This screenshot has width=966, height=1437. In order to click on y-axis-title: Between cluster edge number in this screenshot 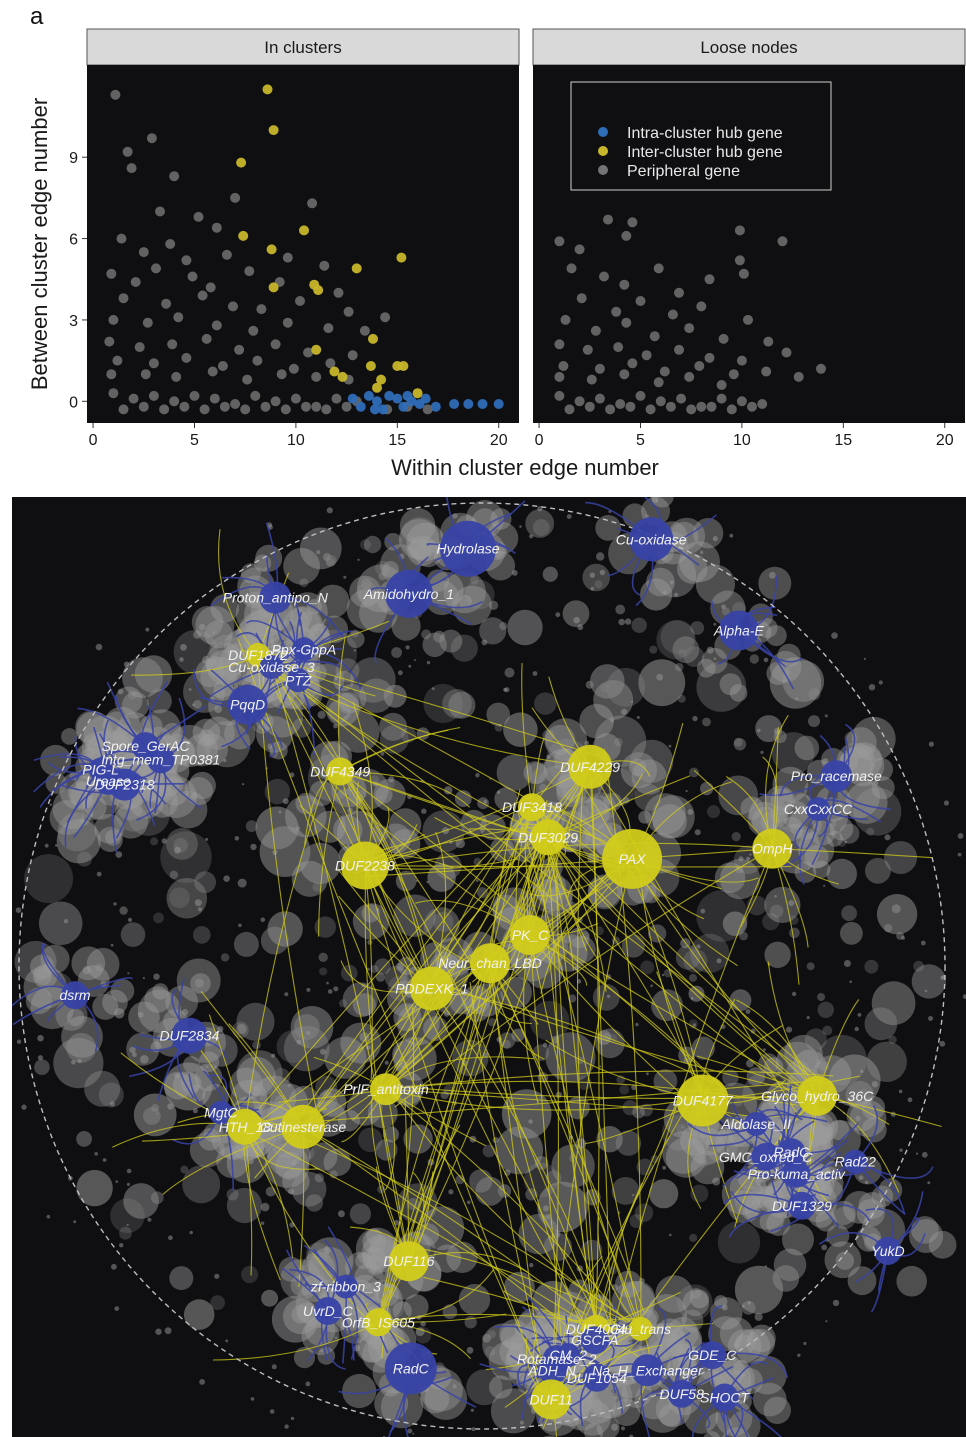, I will do `click(39, 244)`.